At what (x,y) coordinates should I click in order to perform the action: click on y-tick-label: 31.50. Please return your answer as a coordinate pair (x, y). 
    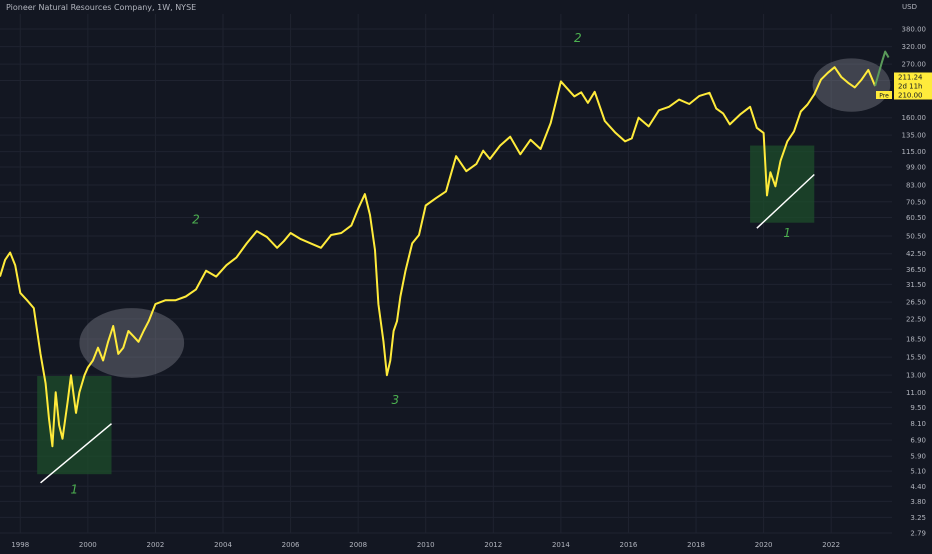
    Looking at the image, I should click on (916, 285).